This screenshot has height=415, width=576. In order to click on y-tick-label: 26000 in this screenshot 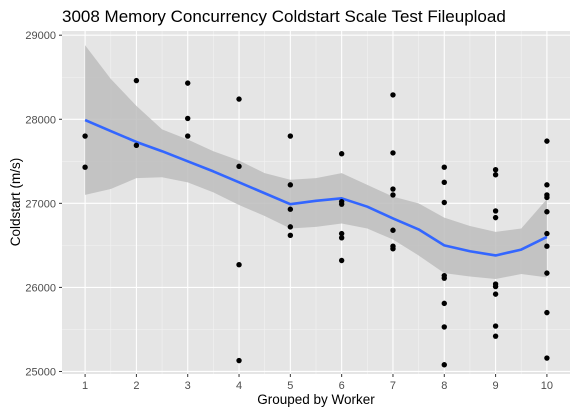, I will do `click(40, 288)`.